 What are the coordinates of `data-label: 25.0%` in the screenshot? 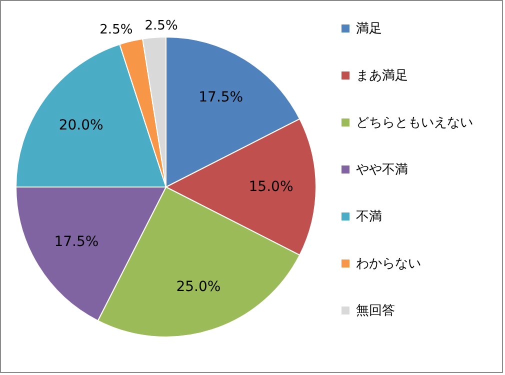 It's located at (198, 286).